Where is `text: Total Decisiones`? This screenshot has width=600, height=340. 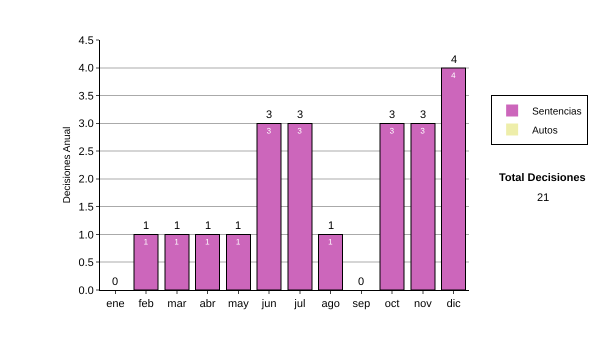 text: Total Decisiones is located at coordinates (542, 178).